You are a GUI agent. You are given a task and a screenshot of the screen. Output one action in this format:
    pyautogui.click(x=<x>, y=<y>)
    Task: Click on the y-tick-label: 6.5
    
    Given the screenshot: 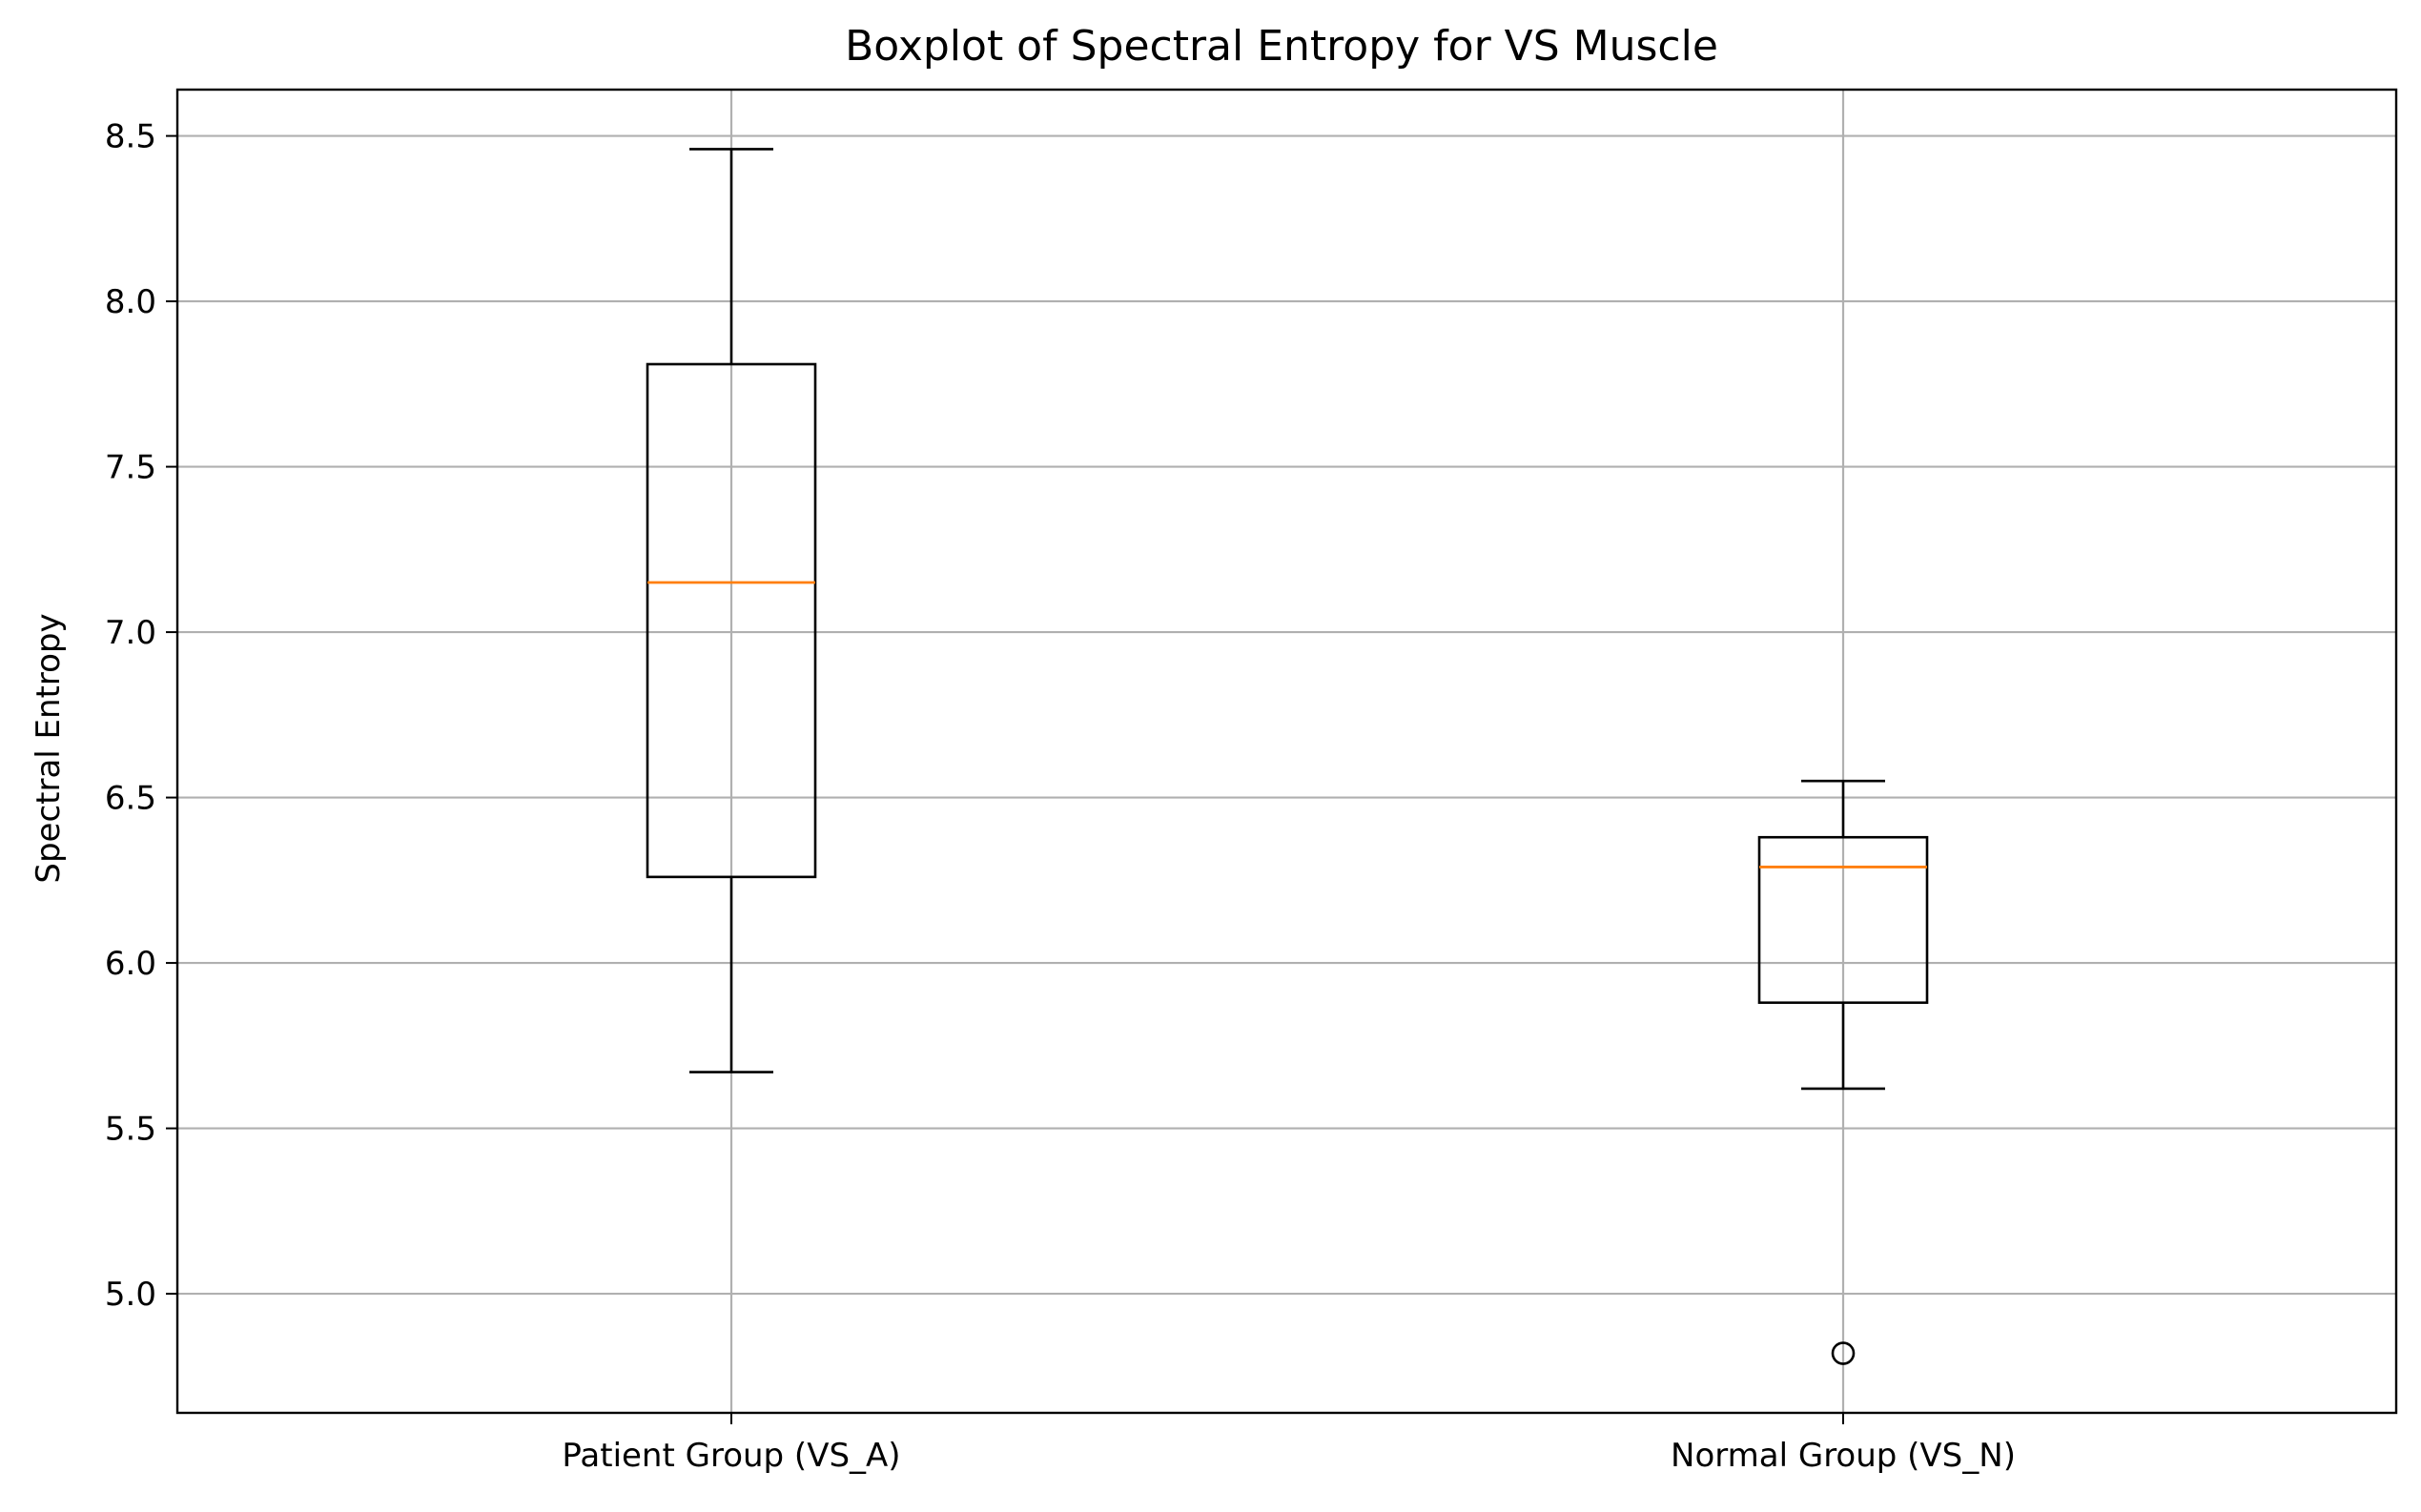 What is the action you would take?
    pyautogui.click(x=130, y=799)
    